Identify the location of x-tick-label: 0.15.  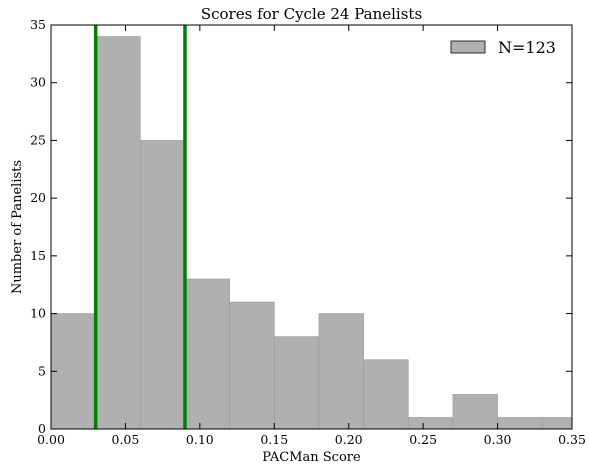
(274, 439).